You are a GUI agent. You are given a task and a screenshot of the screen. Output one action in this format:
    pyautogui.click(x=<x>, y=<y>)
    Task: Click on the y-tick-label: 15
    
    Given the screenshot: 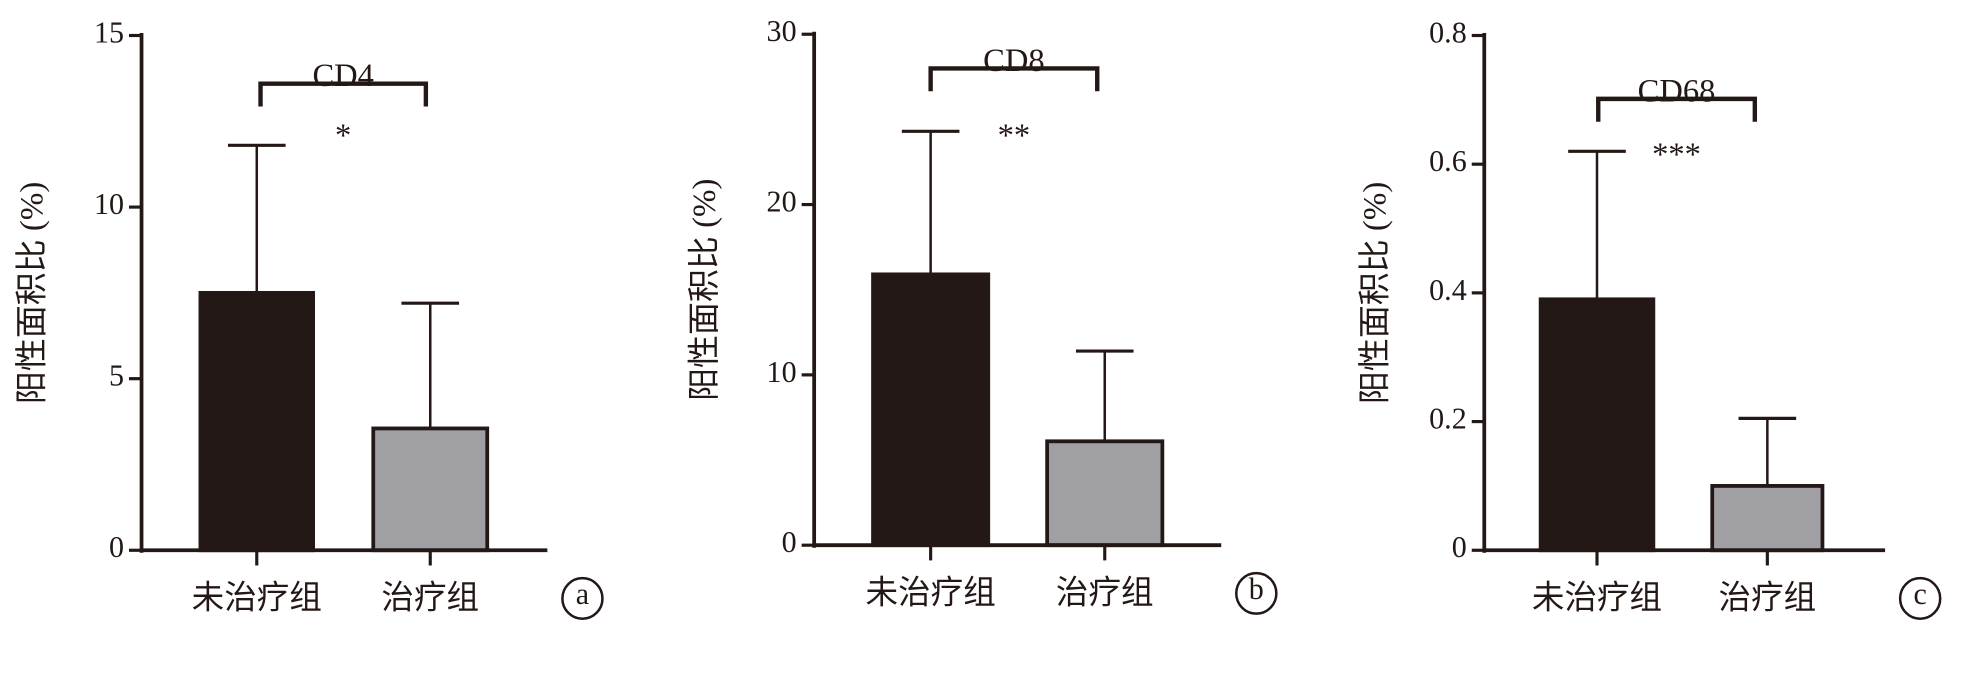 What is the action you would take?
    pyautogui.click(x=109, y=32)
    